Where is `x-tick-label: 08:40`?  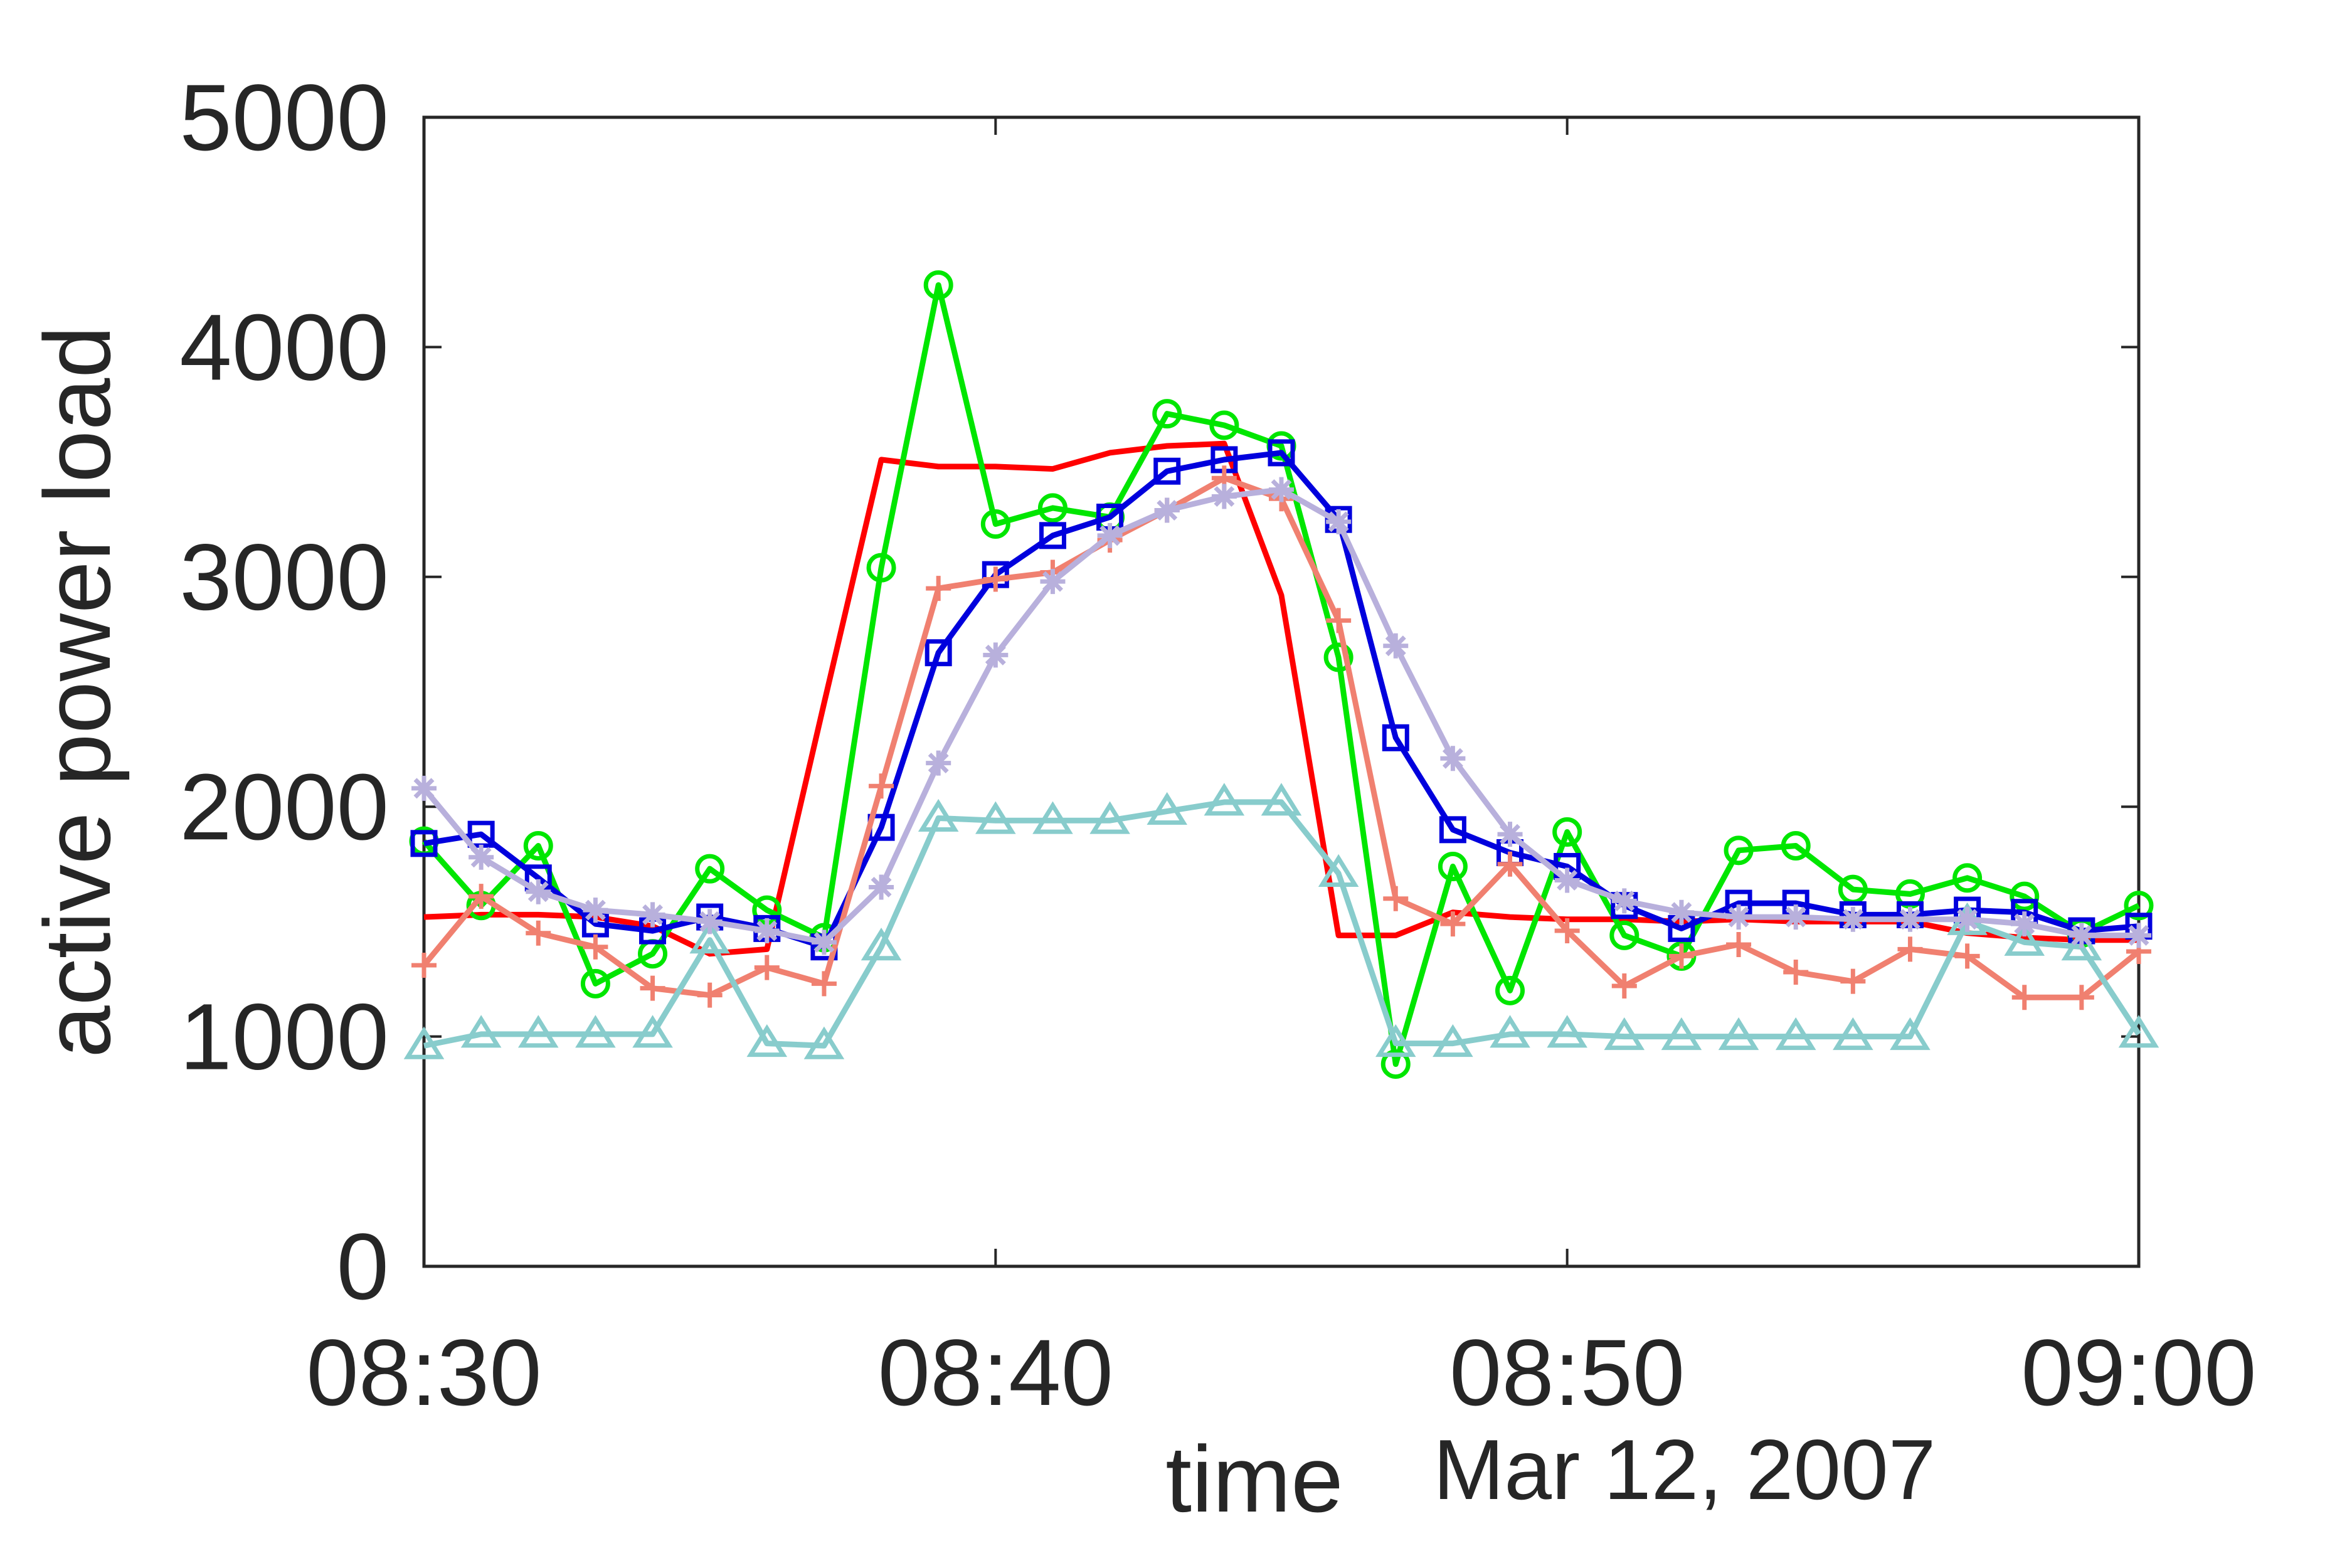 x-tick-label: 08:40 is located at coordinates (995, 1373).